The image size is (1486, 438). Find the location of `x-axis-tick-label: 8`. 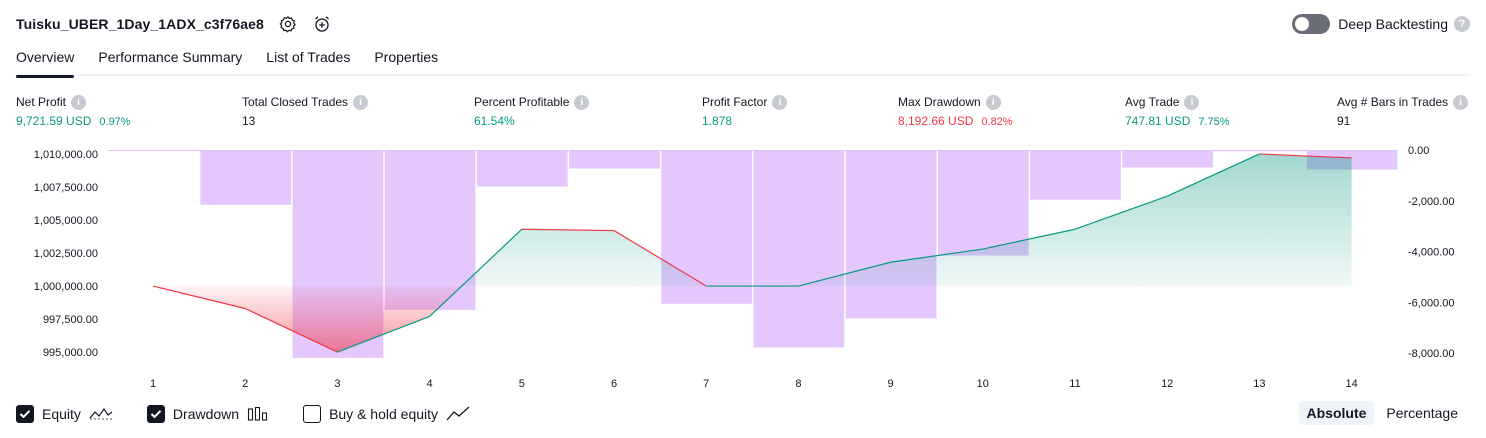

x-axis-tick-label: 8 is located at coordinates (798, 384).